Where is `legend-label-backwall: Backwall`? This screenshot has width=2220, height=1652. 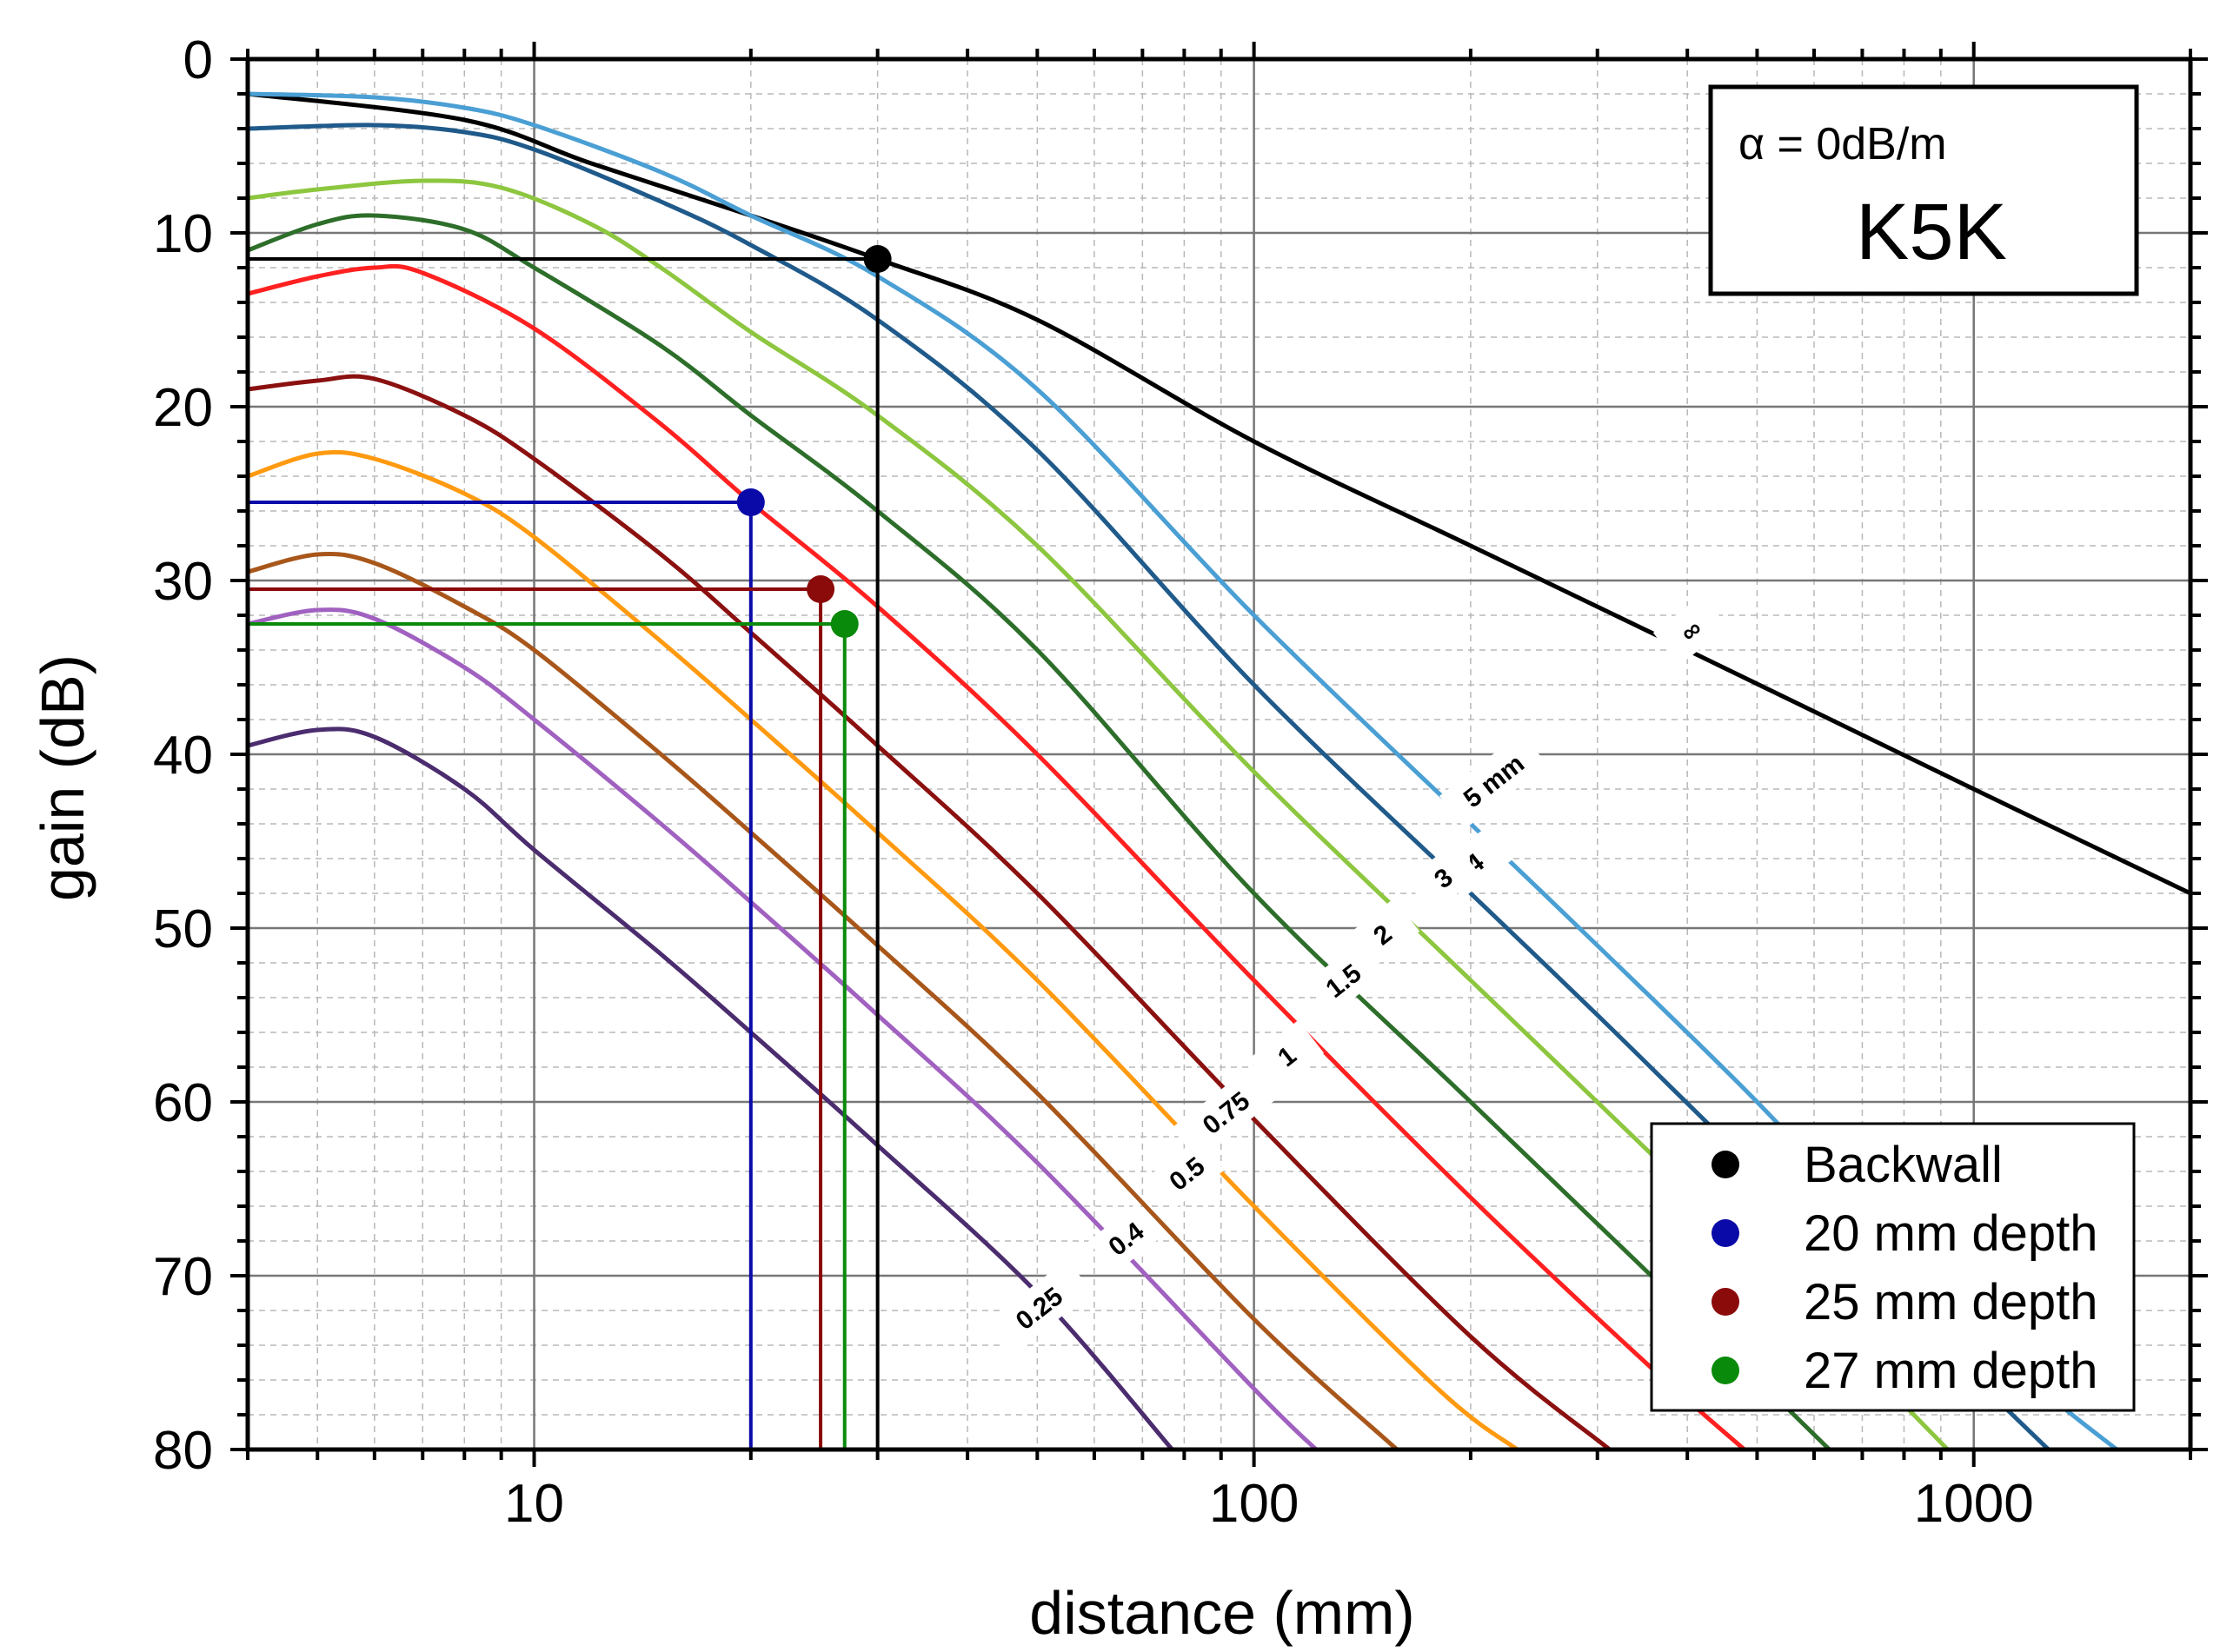 legend-label-backwall: Backwall is located at coordinates (1903, 1165).